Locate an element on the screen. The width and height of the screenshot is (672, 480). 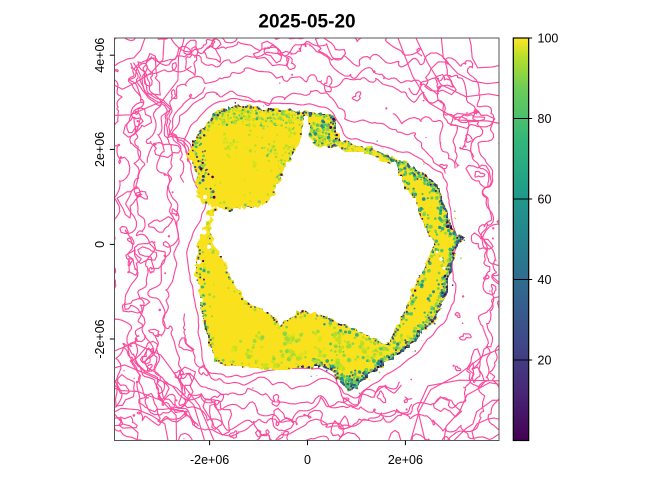
svg-text: 2025-05-20 is located at coordinates (306, 22).